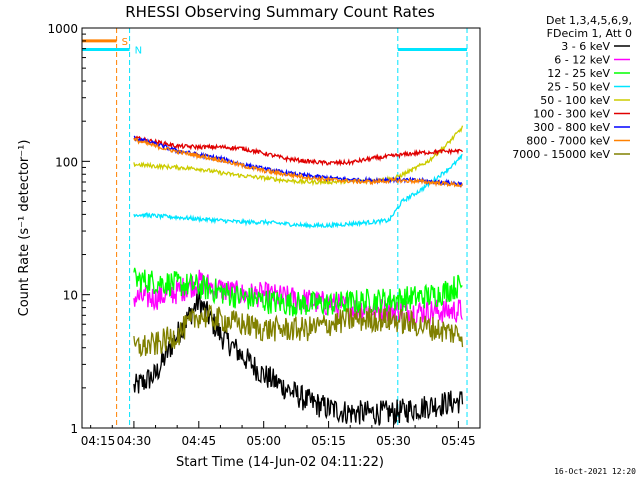  What do you see at coordinates (134, 441) in the screenshot?
I see `x-tick-label-1: 04:30` at bounding box center [134, 441].